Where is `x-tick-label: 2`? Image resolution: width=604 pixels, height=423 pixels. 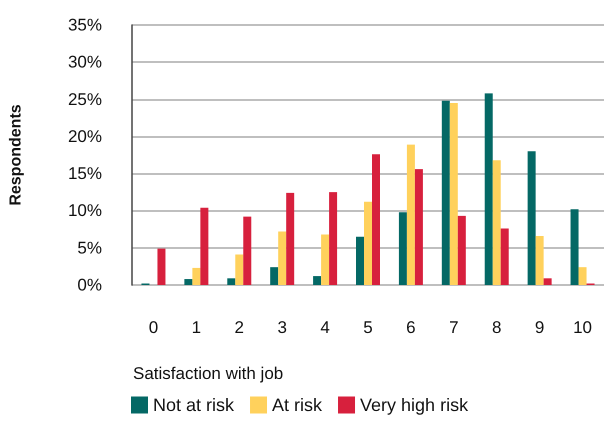
x-tick-label: 2 is located at coordinates (239, 327).